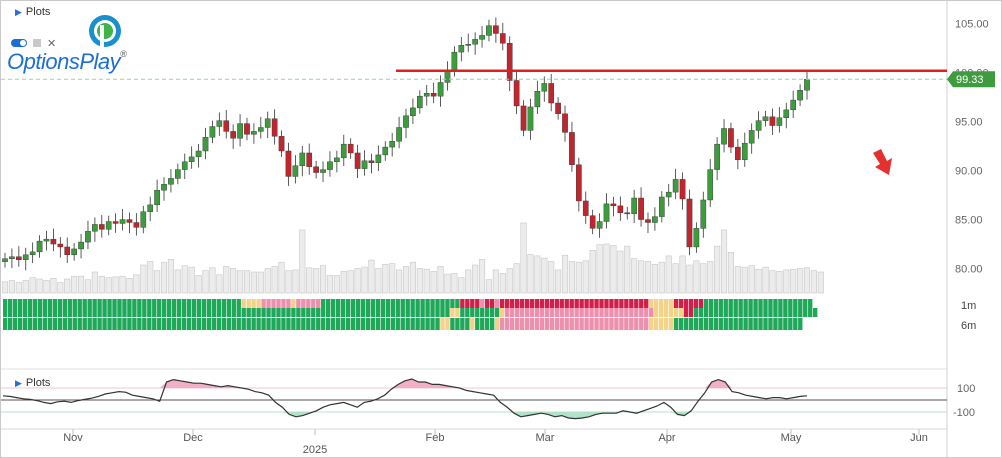  What do you see at coordinates (73, 438) in the screenshot?
I see `x-tick-label: Nov` at bounding box center [73, 438].